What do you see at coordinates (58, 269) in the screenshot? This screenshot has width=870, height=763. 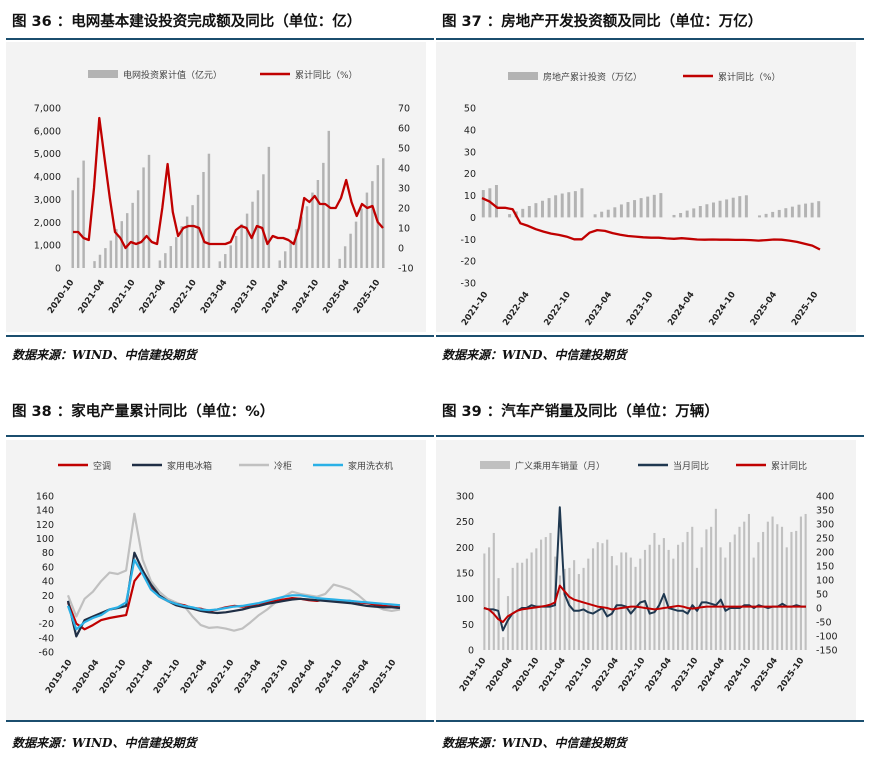 I see `y-left-tick-label: 0` at bounding box center [58, 269].